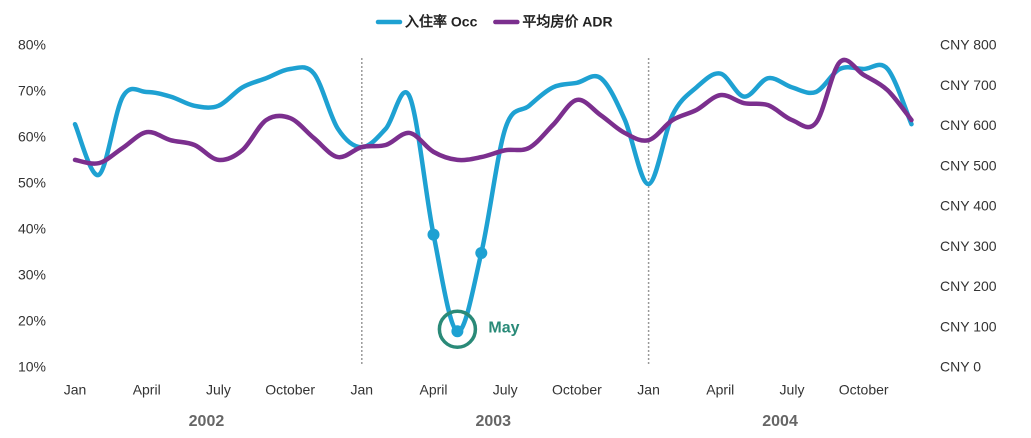  I want to click on legend-label: 入住率 Occ, so click(441, 22).